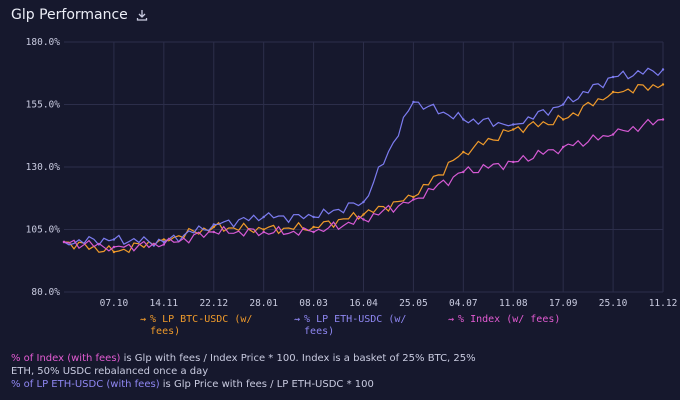  I want to click on y-tick-label: 155.0%, so click(43, 105).